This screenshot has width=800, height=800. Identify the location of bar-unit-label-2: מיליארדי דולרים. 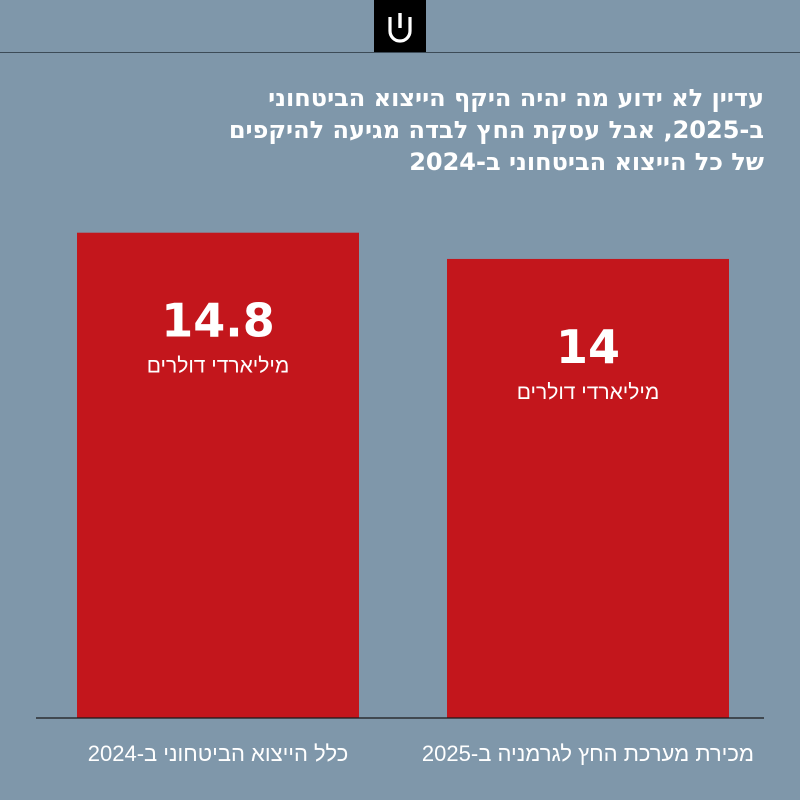
(588, 392).